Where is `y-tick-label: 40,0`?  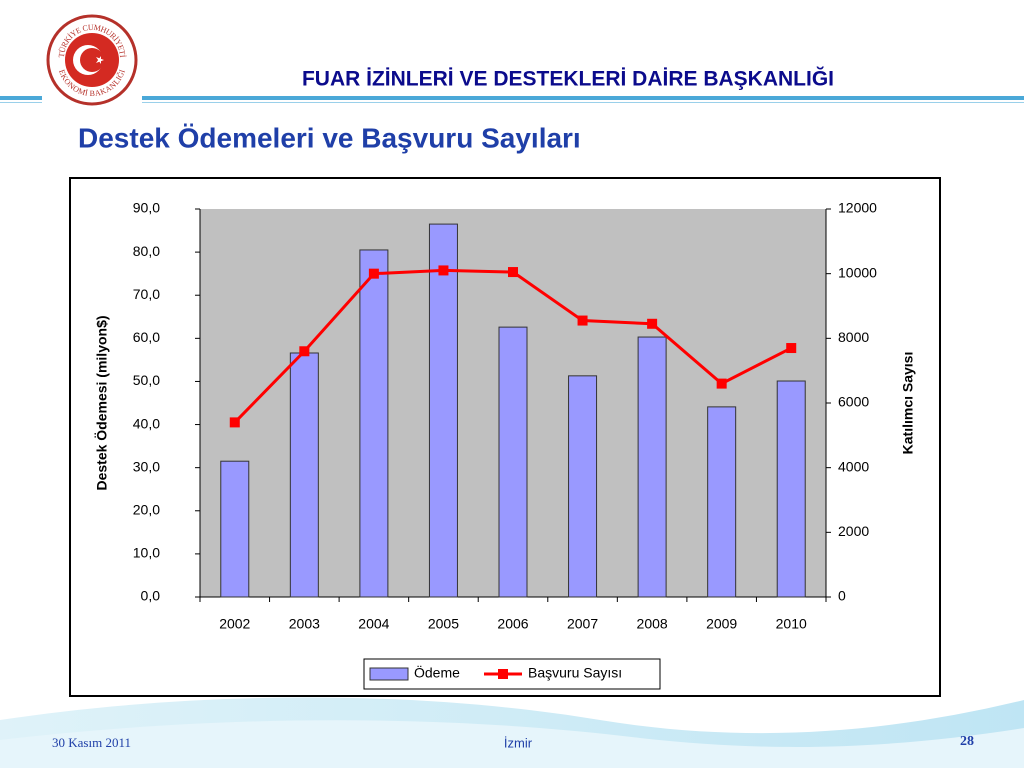
y-tick-label: 40,0 is located at coordinates (146, 423).